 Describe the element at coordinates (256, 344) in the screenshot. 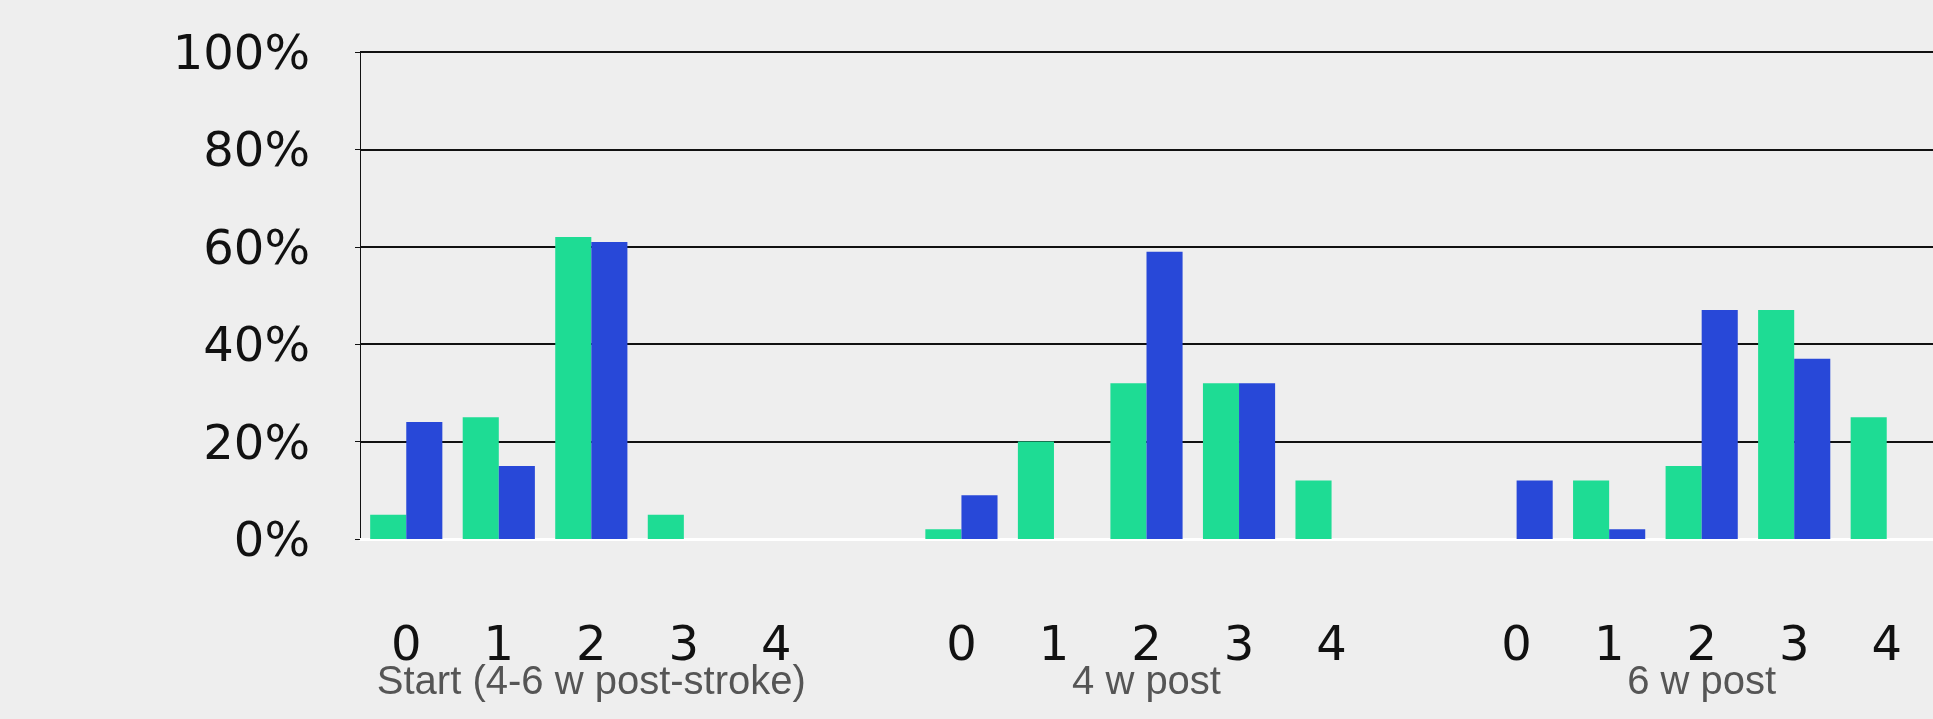

I see `y-tick-label: 40%` at that location.